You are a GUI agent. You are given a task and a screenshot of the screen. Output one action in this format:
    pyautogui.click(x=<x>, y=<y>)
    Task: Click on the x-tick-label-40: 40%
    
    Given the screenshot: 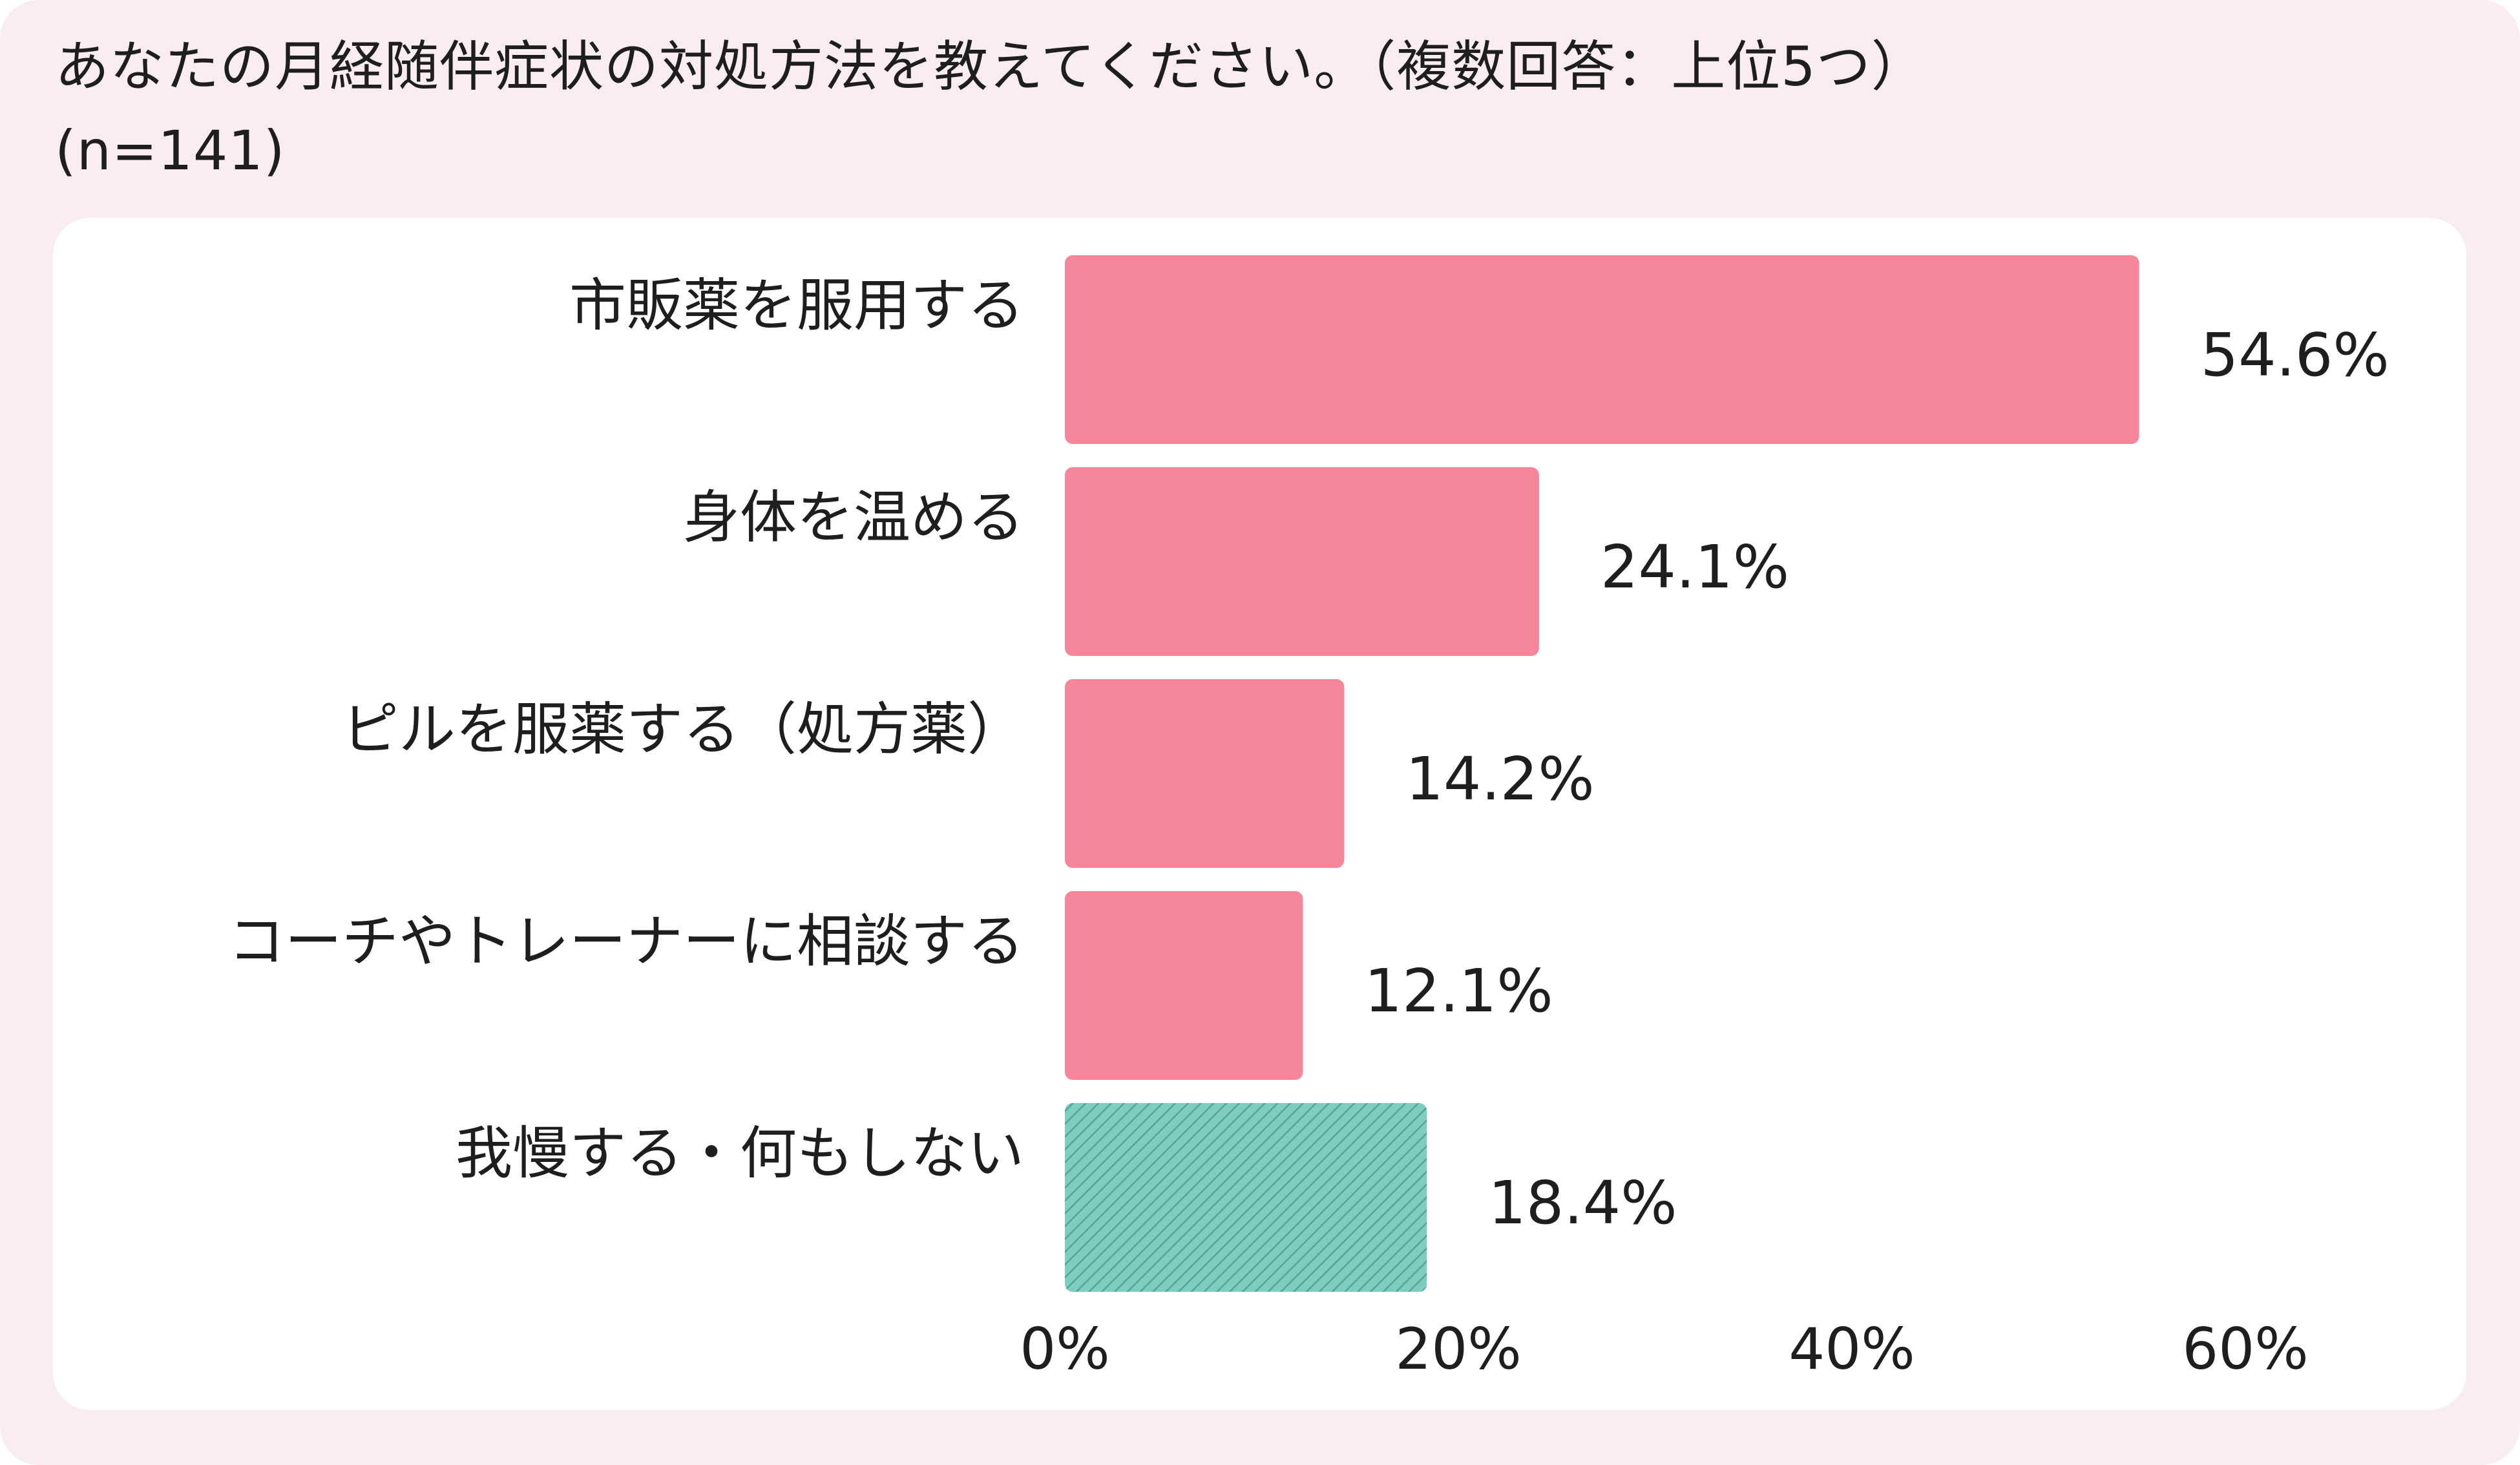 What is the action you would take?
    pyautogui.click(x=1852, y=1349)
    